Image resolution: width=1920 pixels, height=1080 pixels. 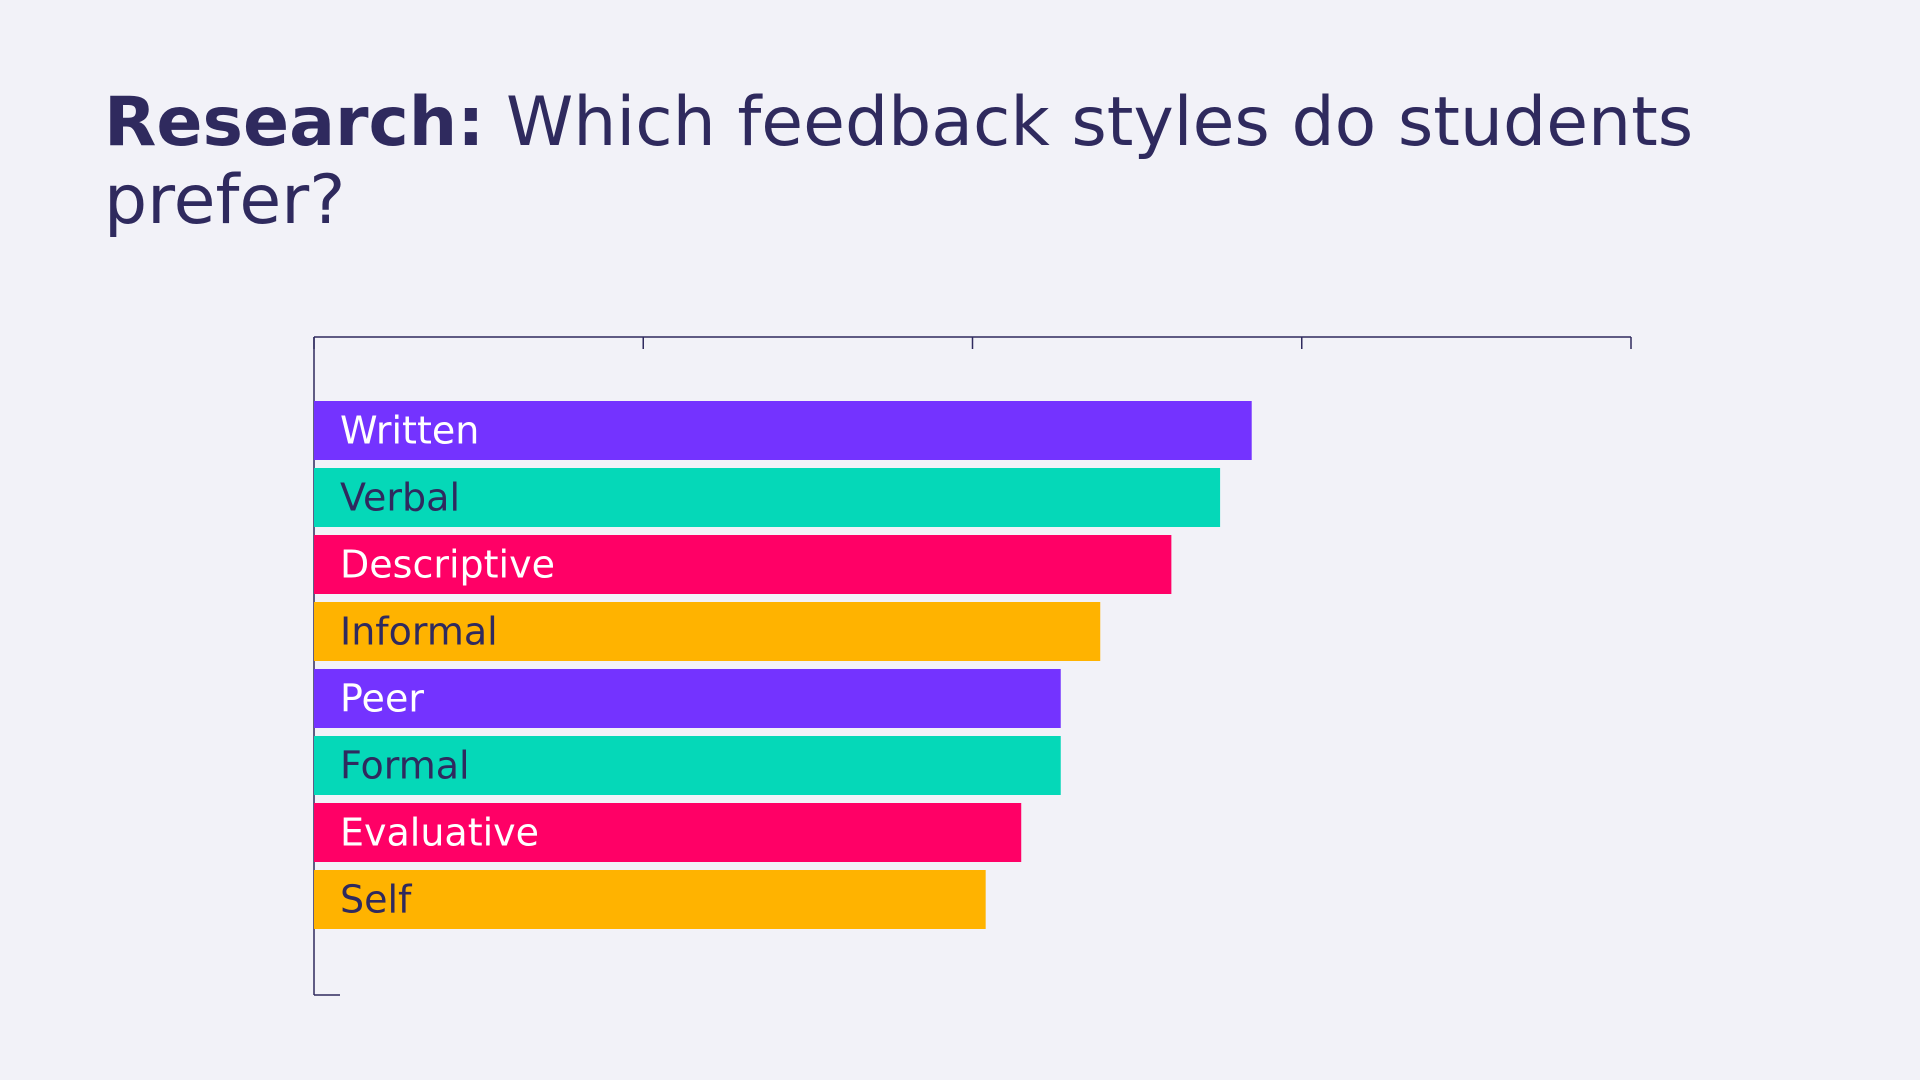 What do you see at coordinates (783, 430) in the screenshot?
I see `bar-written` at bounding box center [783, 430].